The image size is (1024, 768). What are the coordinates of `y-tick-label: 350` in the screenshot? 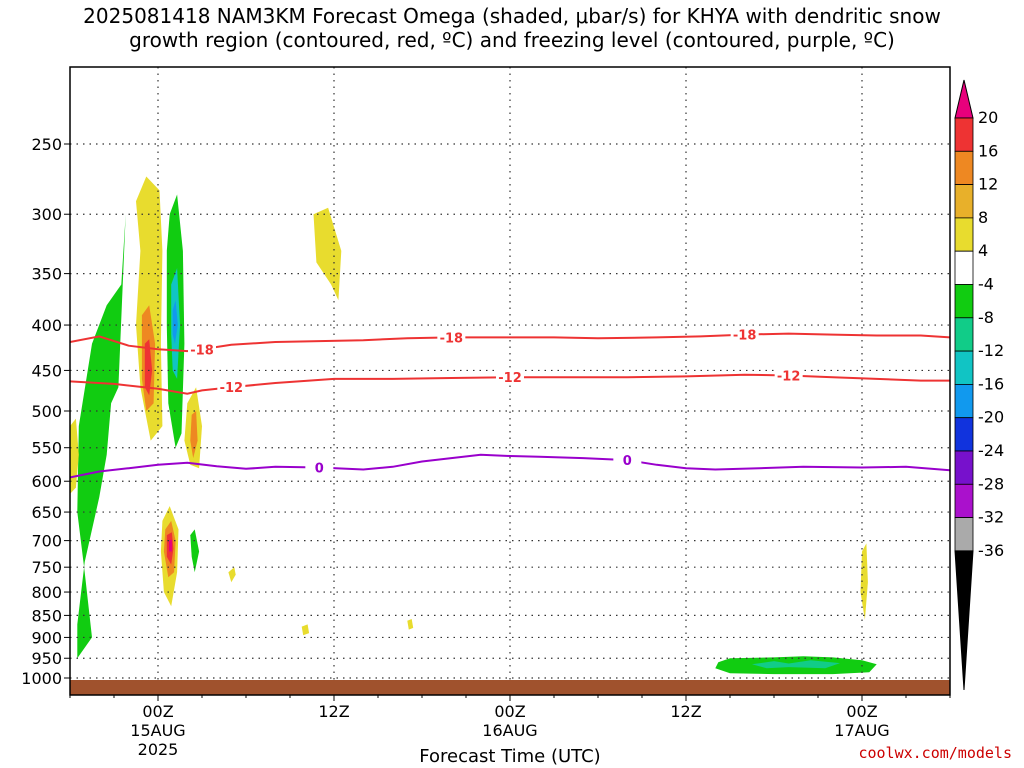 It's located at (46, 274).